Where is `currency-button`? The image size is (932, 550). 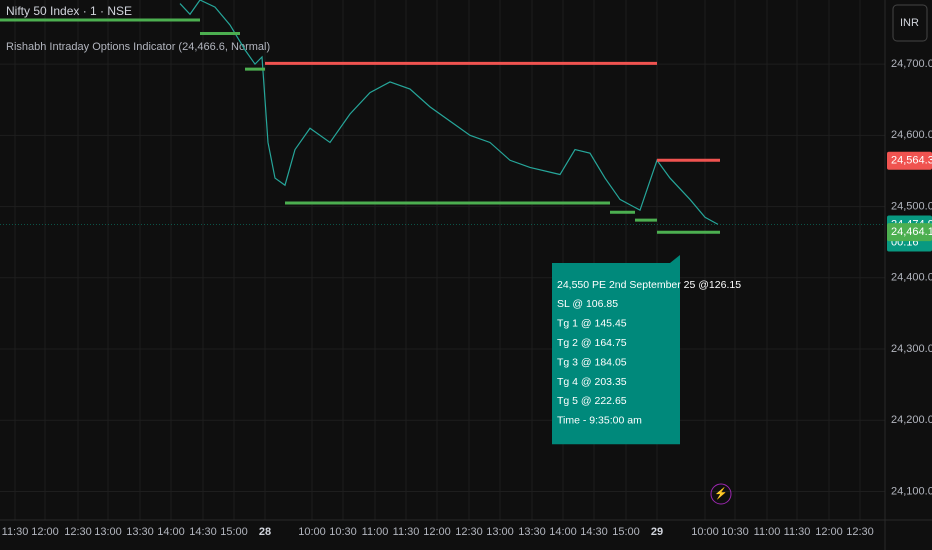
currency-button is located at coordinates (910, 23).